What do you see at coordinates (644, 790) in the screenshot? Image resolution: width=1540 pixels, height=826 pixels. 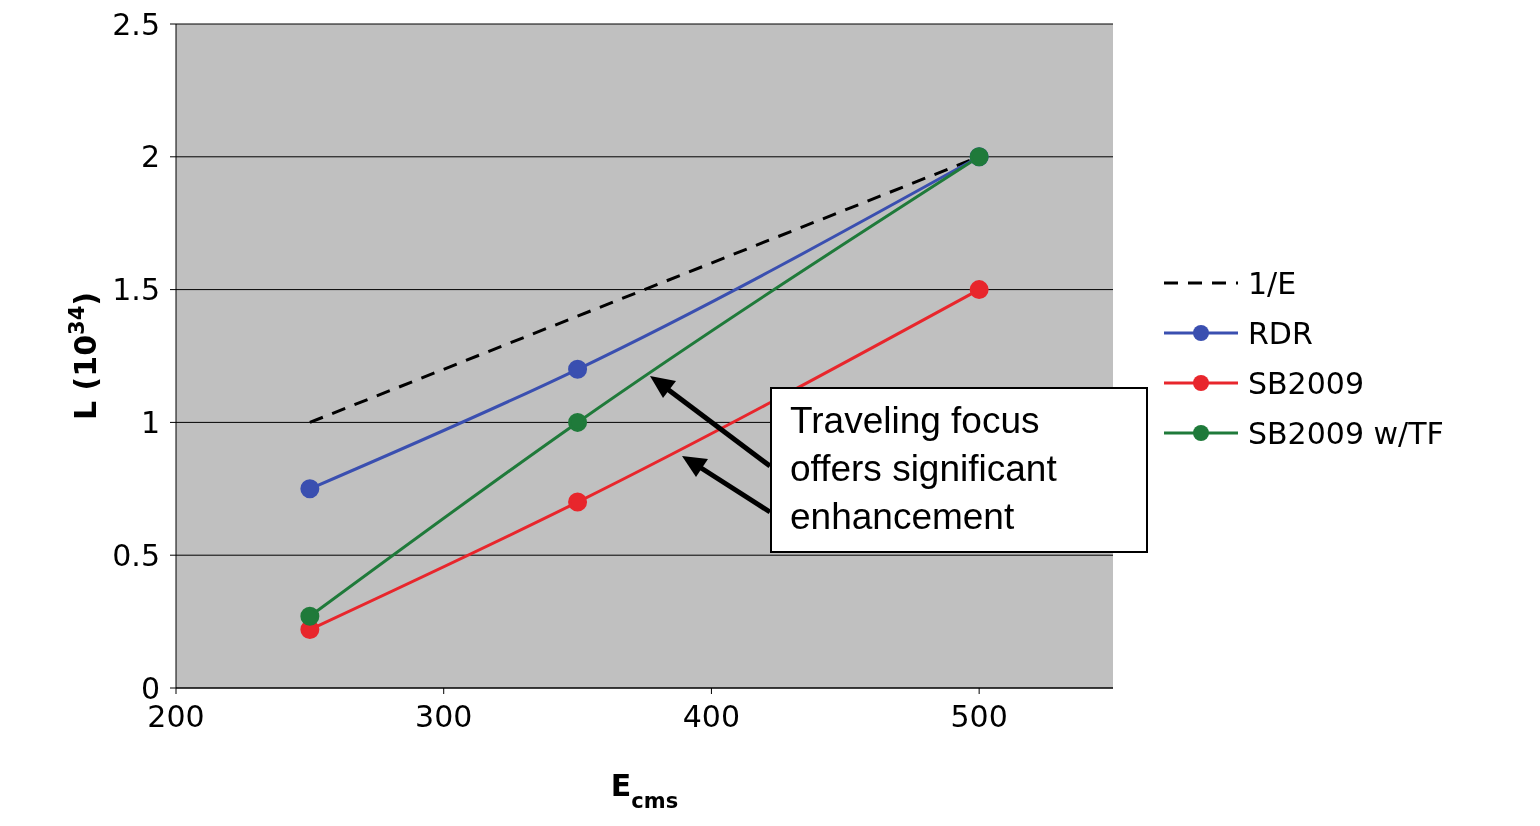 I see `x-axis-title: E$_{cms}$` at bounding box center [644, 790].